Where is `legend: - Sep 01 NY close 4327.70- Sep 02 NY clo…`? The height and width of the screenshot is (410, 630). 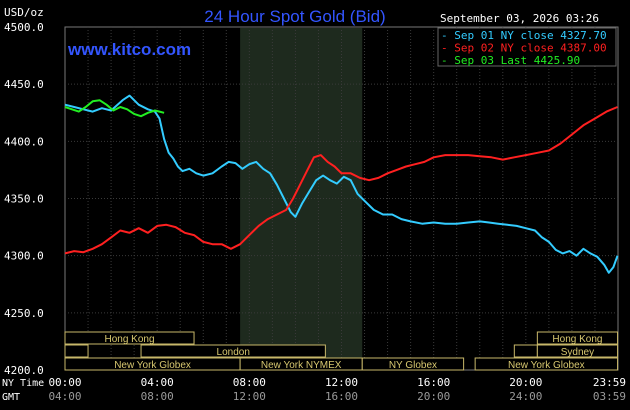 legend: - Sep 01 NY close 4327.70- Sep 02 NY clo… is located at coordinates (527, 47).